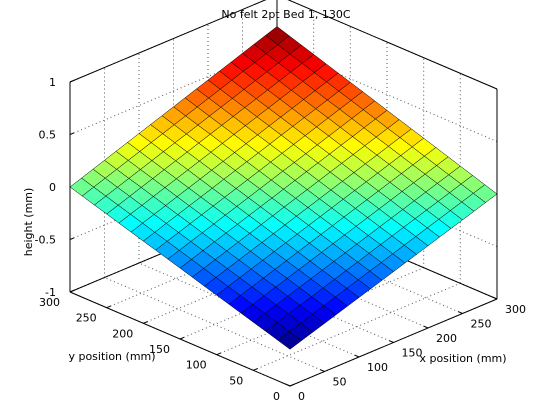  I want to click on z-tick-label: 0.5, so click(48, 135).